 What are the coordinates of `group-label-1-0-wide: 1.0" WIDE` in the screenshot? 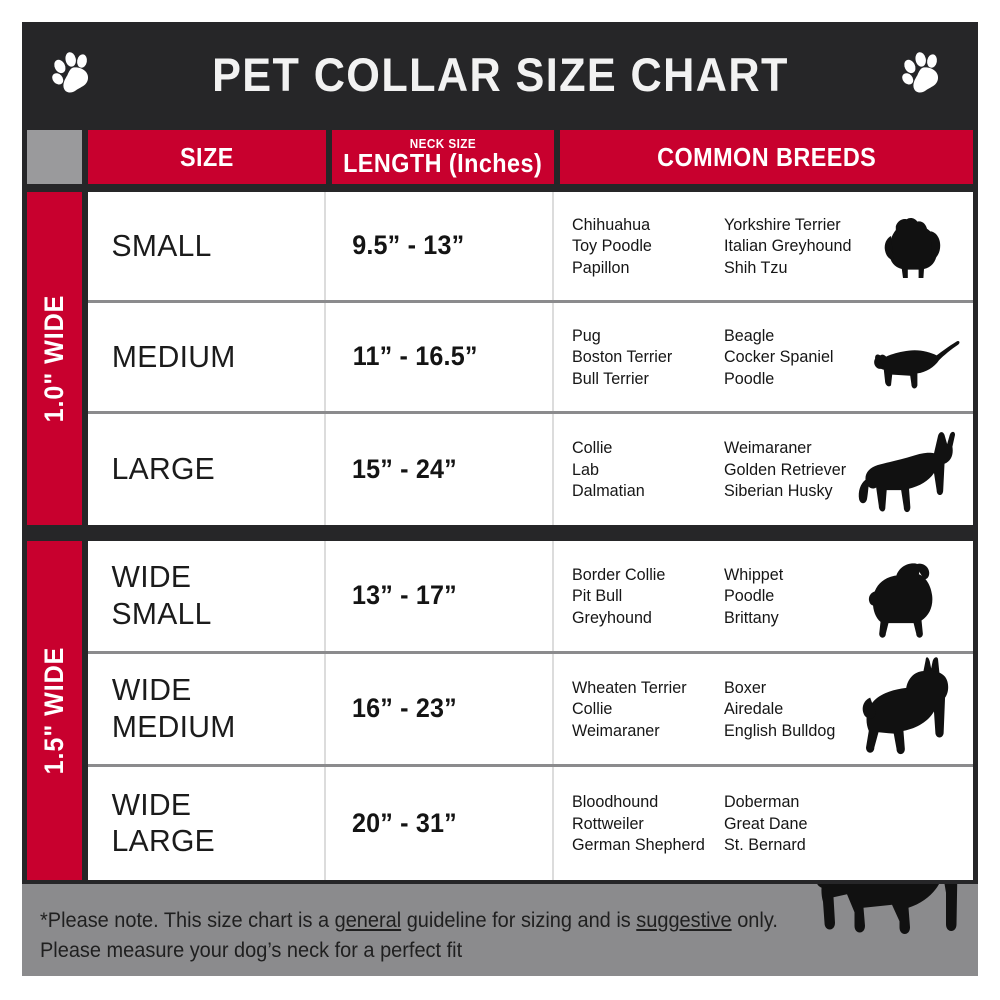 It's located at (54, 358).